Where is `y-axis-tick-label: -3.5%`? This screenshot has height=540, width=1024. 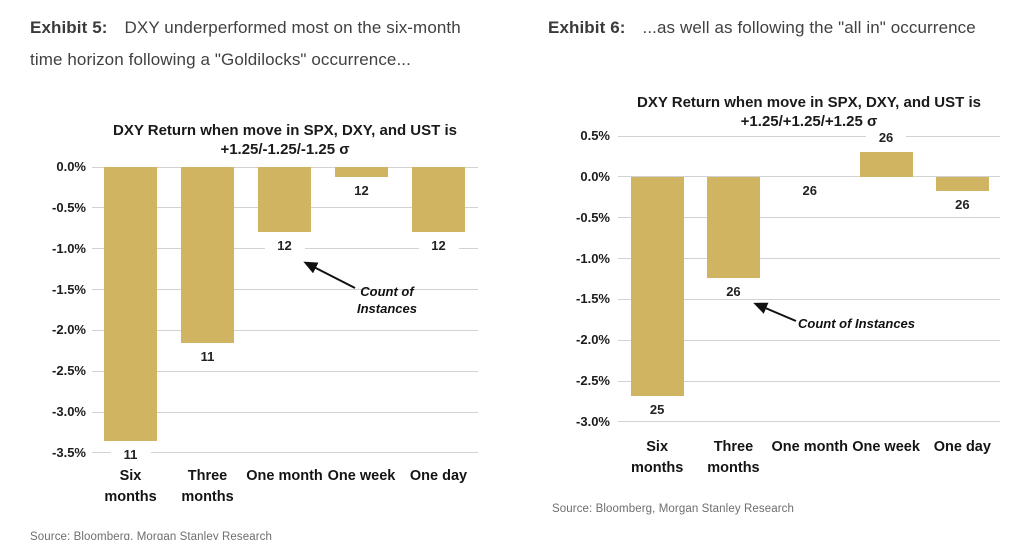
y-axis-tick-label: -3.5% is located at coordinates (69, 452).